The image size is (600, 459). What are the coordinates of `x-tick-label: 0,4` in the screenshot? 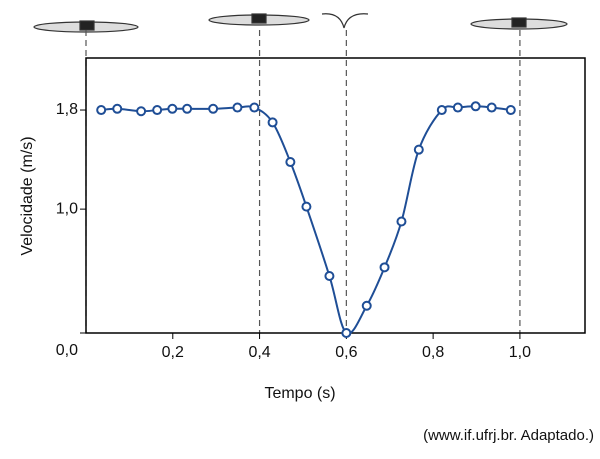 It's located at (259, 352).